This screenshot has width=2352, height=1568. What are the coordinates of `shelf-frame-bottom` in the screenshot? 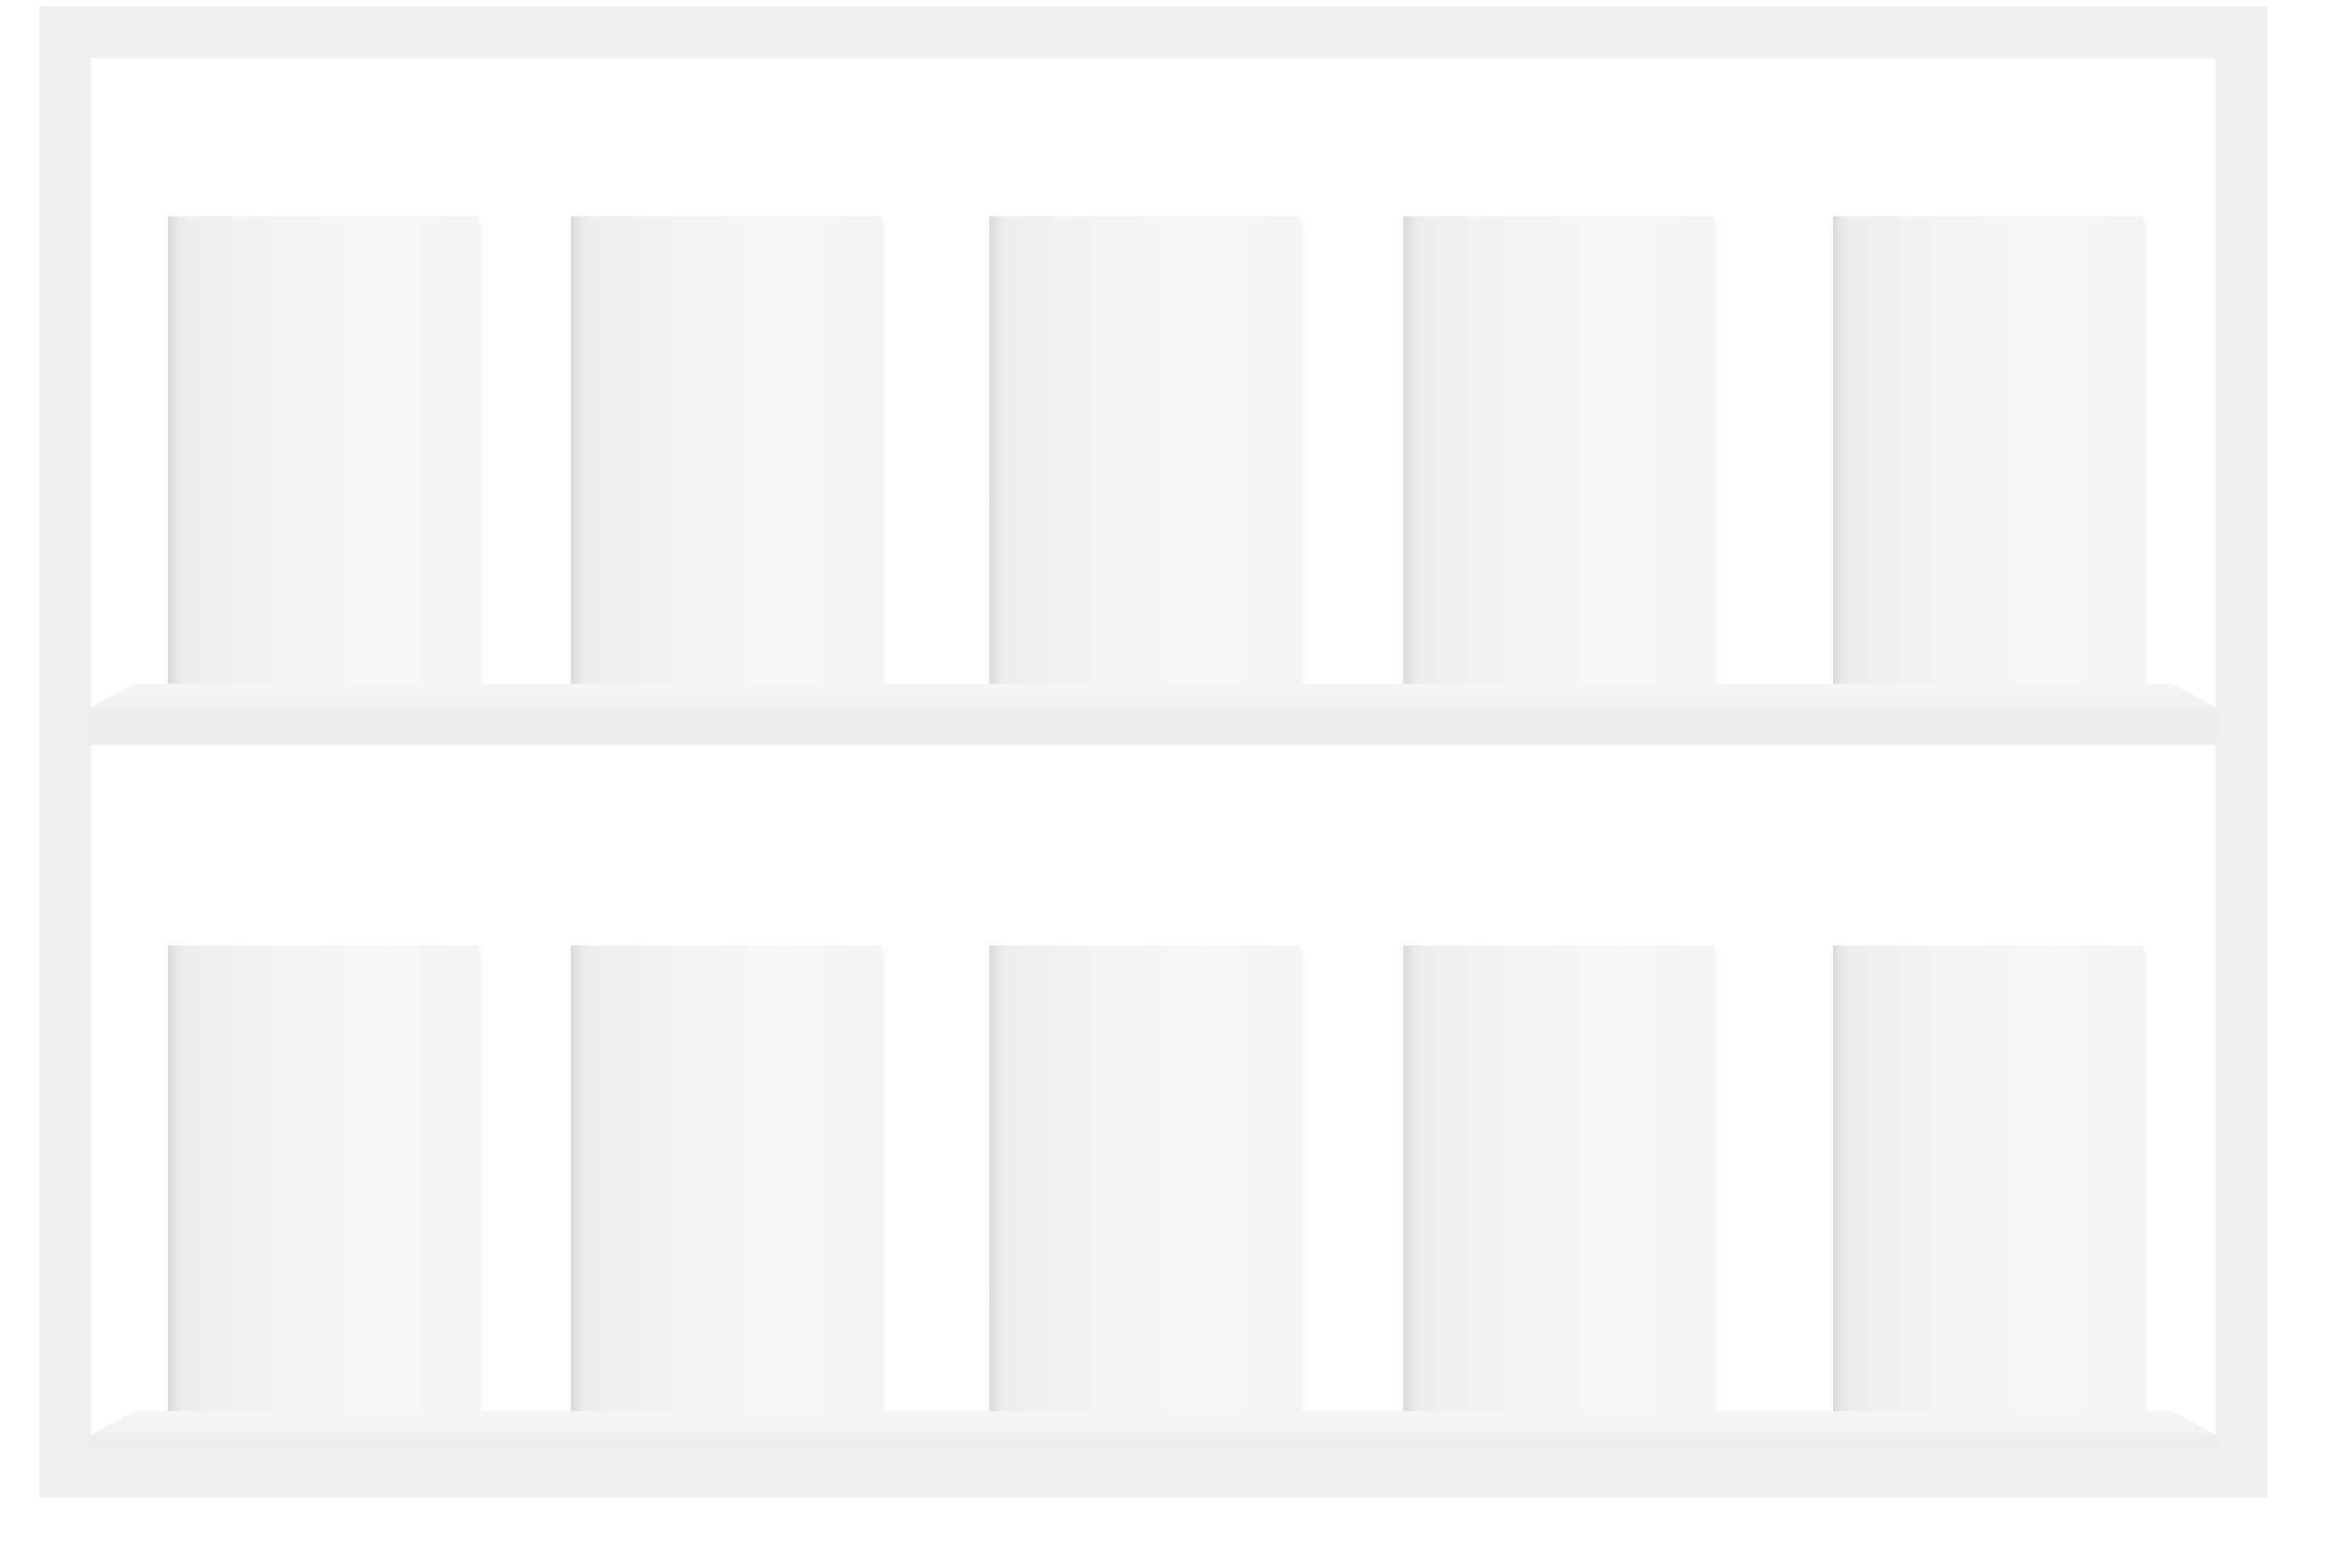 It's located at (1153, 1472).